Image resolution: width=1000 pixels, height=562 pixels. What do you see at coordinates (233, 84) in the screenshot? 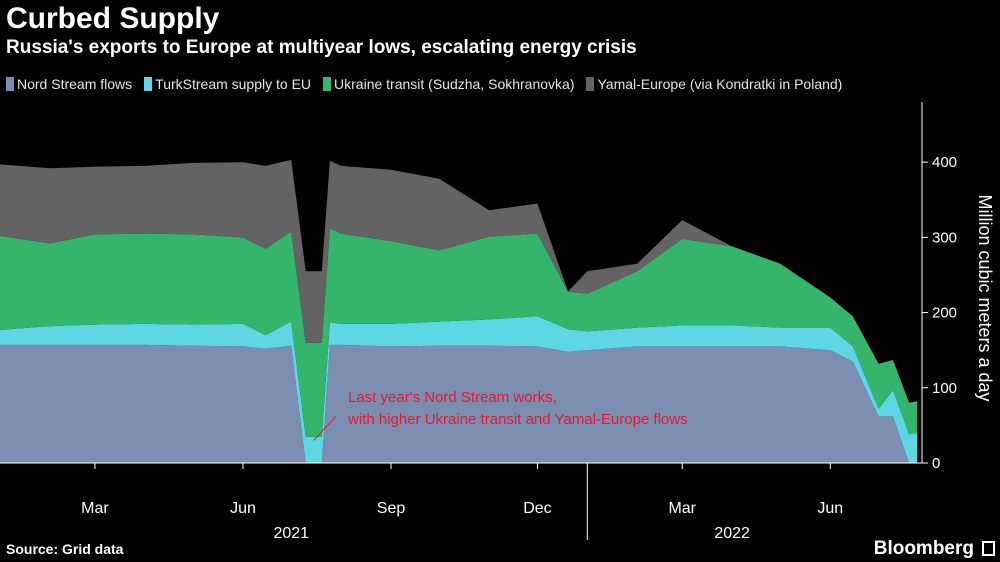
I see `legend-label-turkstream: TurkStream supply to EU` at bounding box center [233, 84].